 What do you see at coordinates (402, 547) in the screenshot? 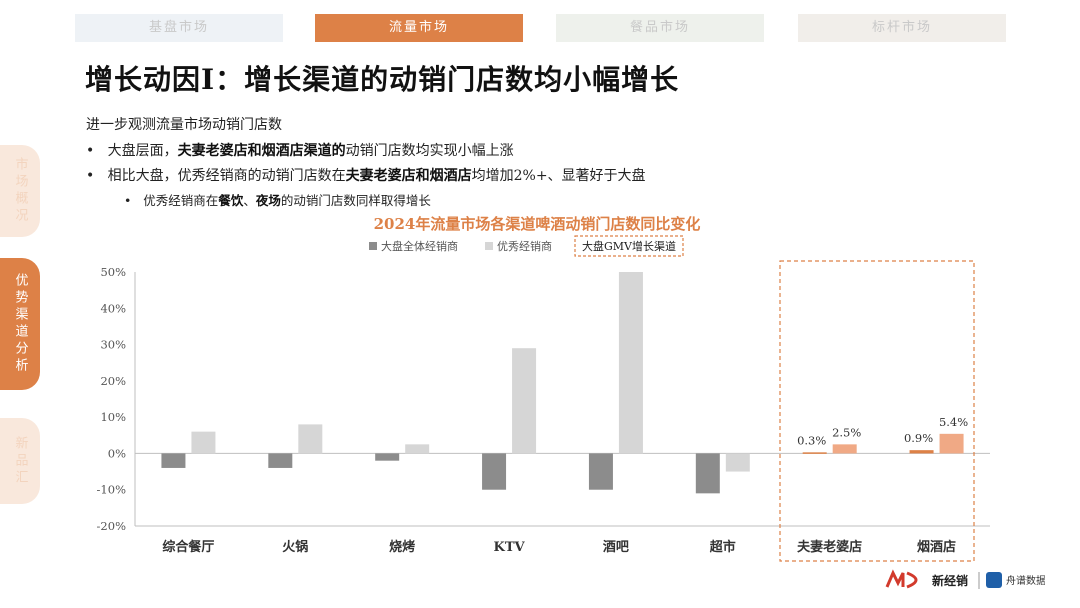
I see `x-category-label: 烧烤` at bounding box center [402, 547].